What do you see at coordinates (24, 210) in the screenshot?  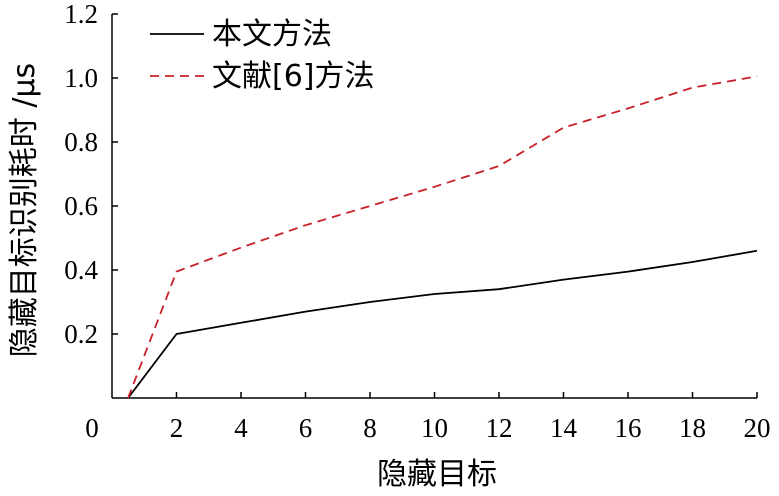 I see `y-axis-title: 隐藏目标识别耗时 /μs` at bounding box center [24, 210].